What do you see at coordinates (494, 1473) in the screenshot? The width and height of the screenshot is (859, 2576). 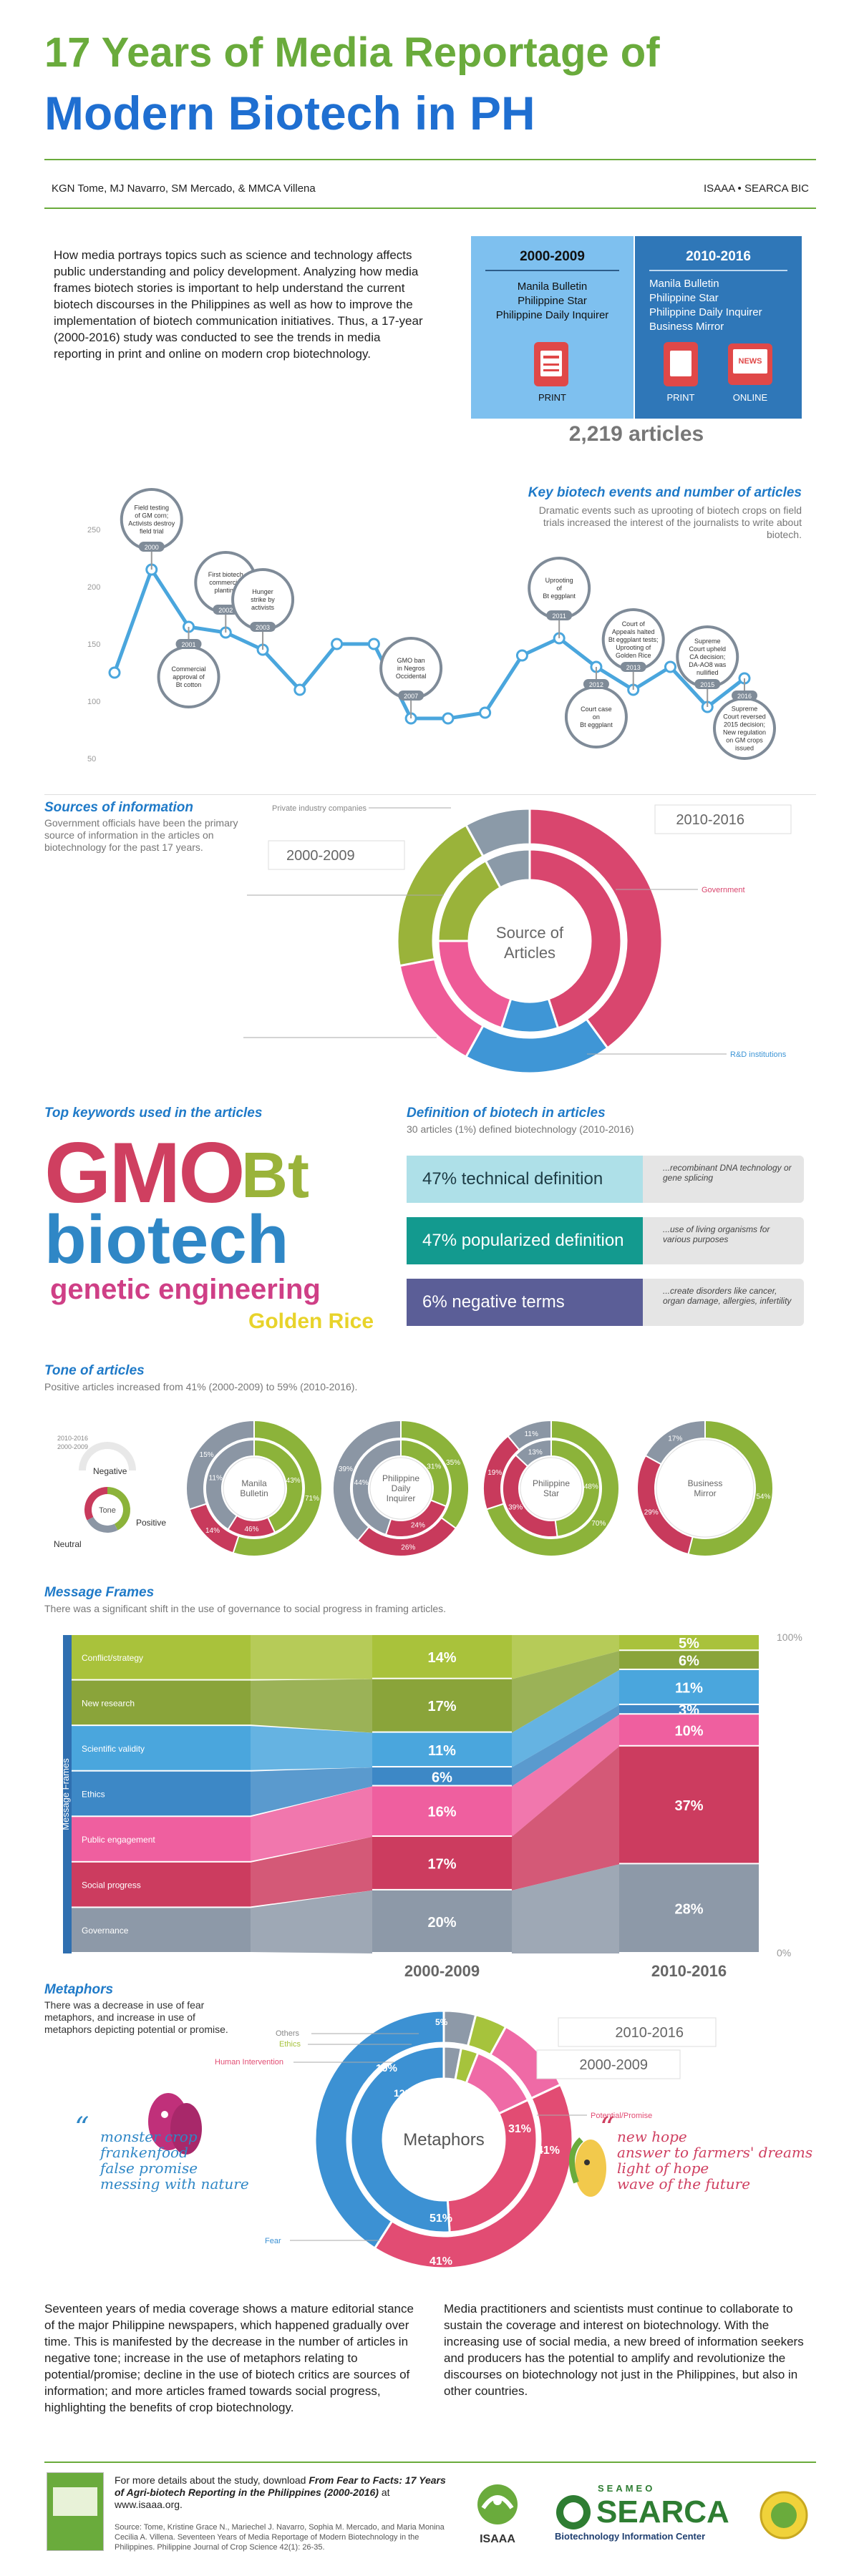 I see `tone-pct: 19%` at bounding box center [494, 1473].